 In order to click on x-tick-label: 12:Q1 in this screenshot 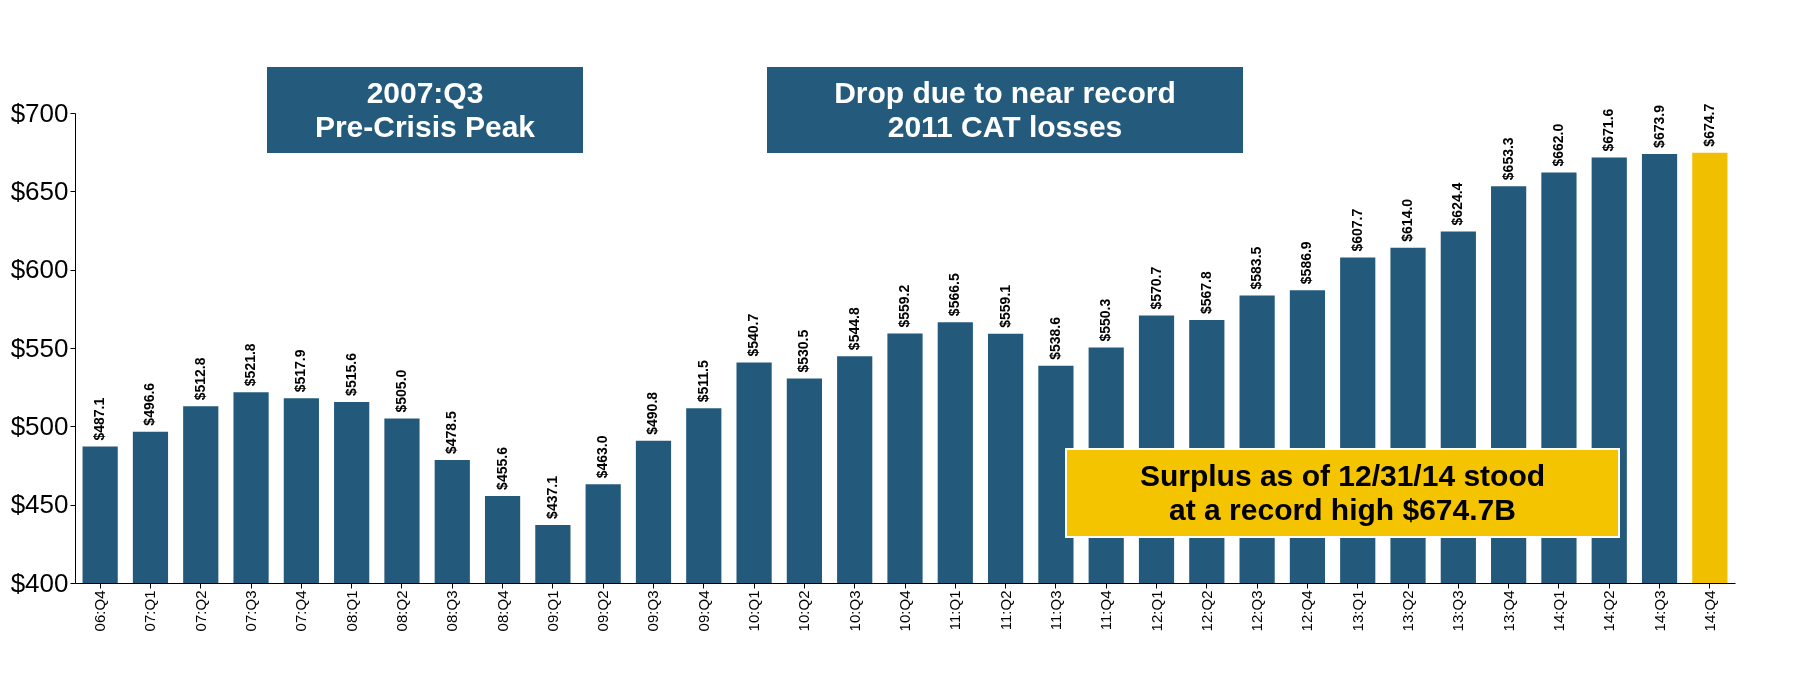, I will do `click(1156, 611)`.